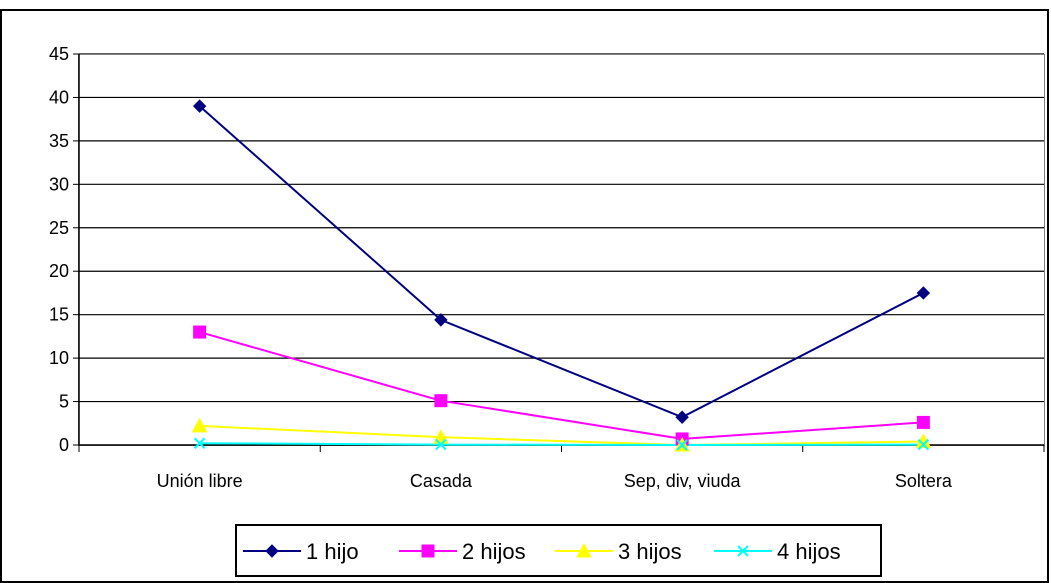 Image resolution: width=1051 pixels, height=583 pixels. I want to click on legend-label-4: 4 hijos, so click(809, 551).